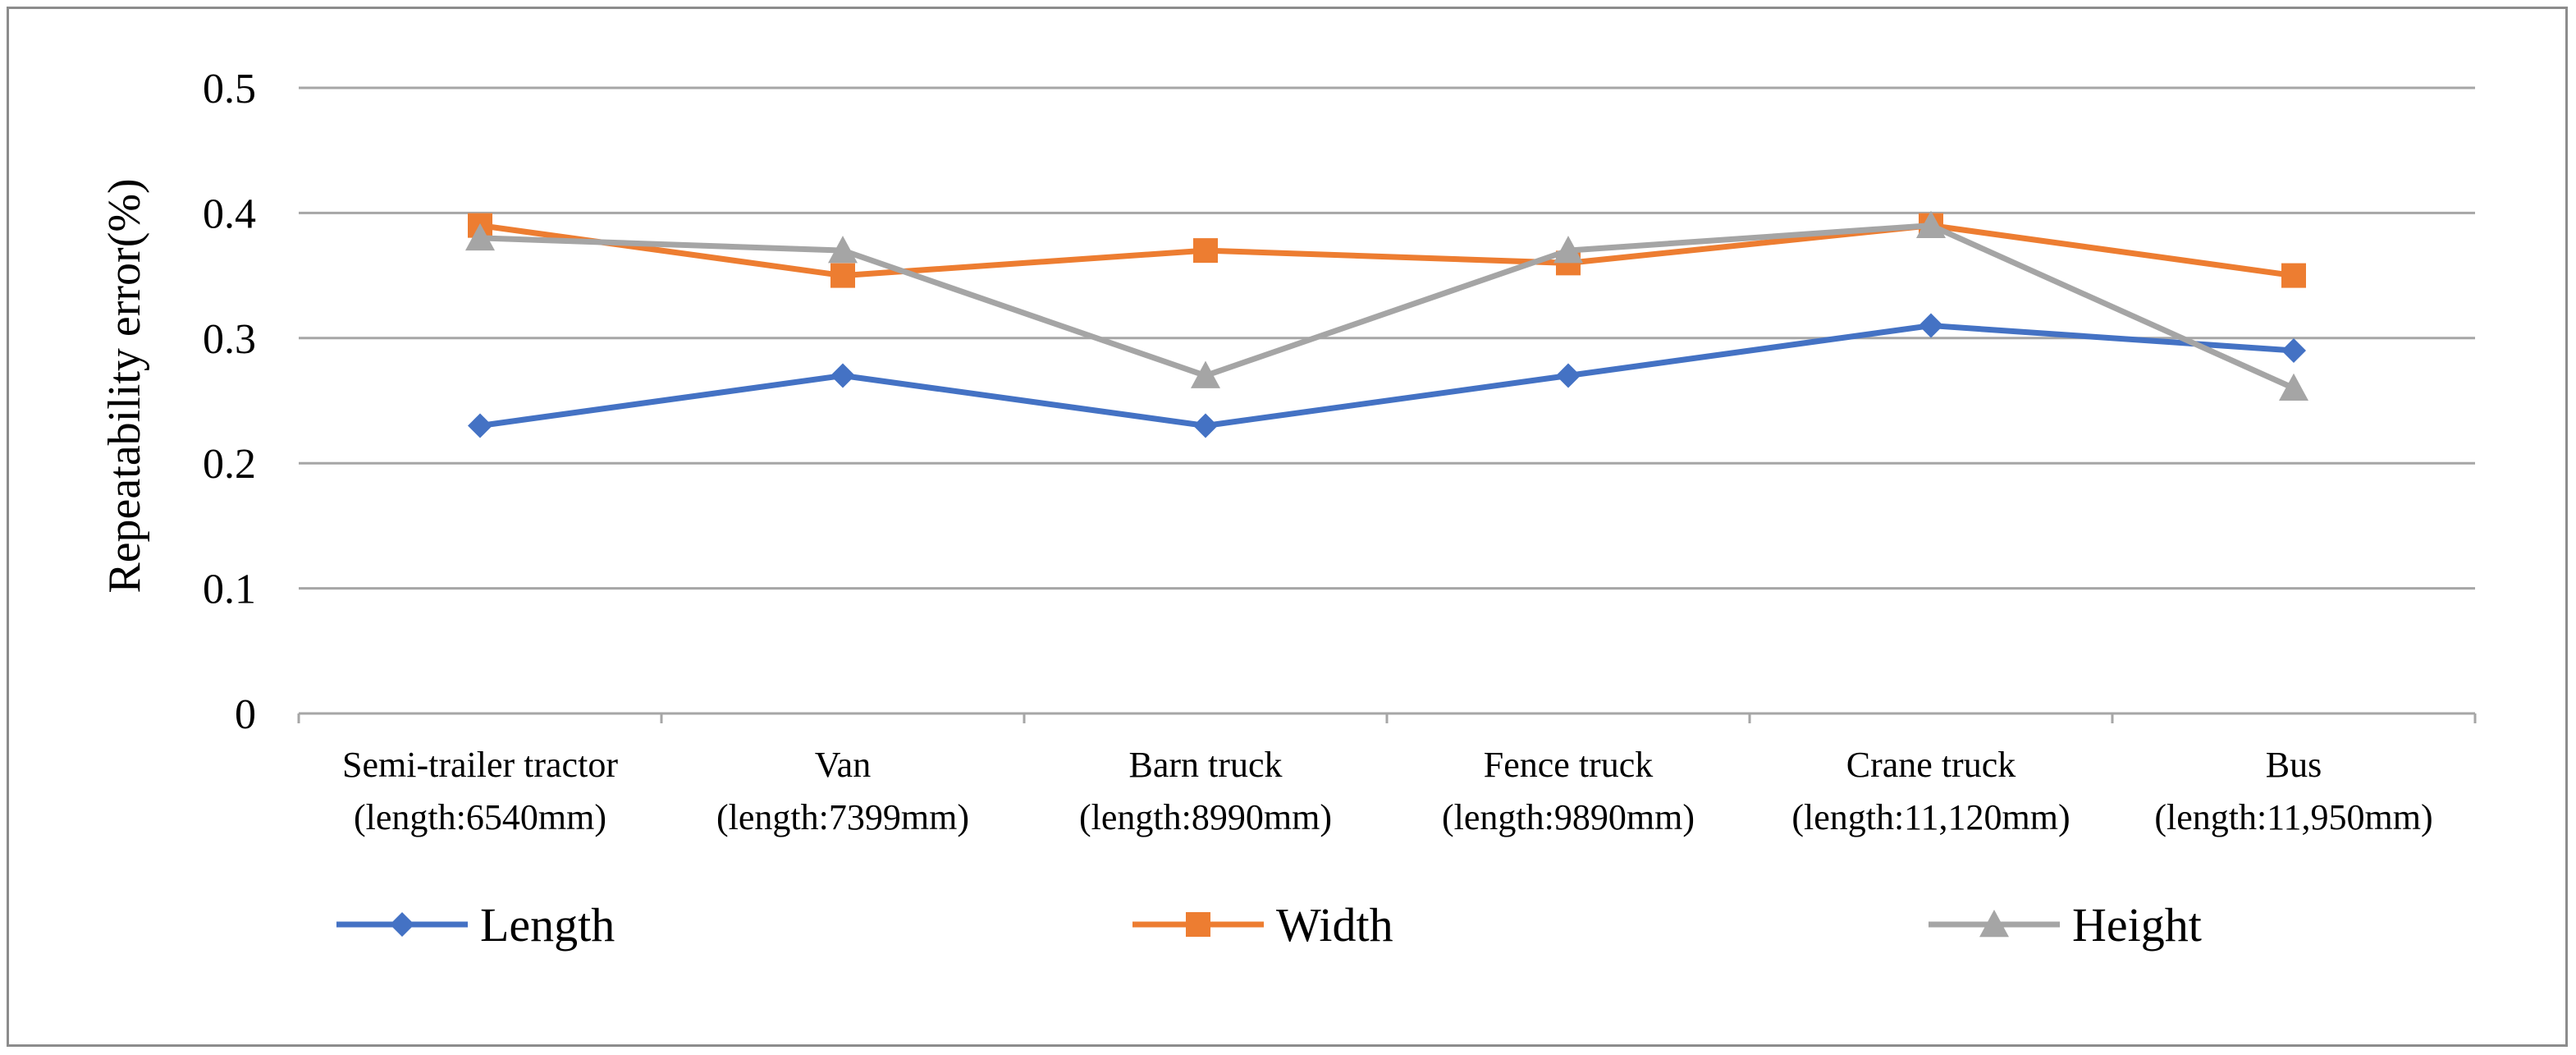  Describe the element at coordinates (2137, 925) in the screenshot. I see `legend-label: Height` at that location.